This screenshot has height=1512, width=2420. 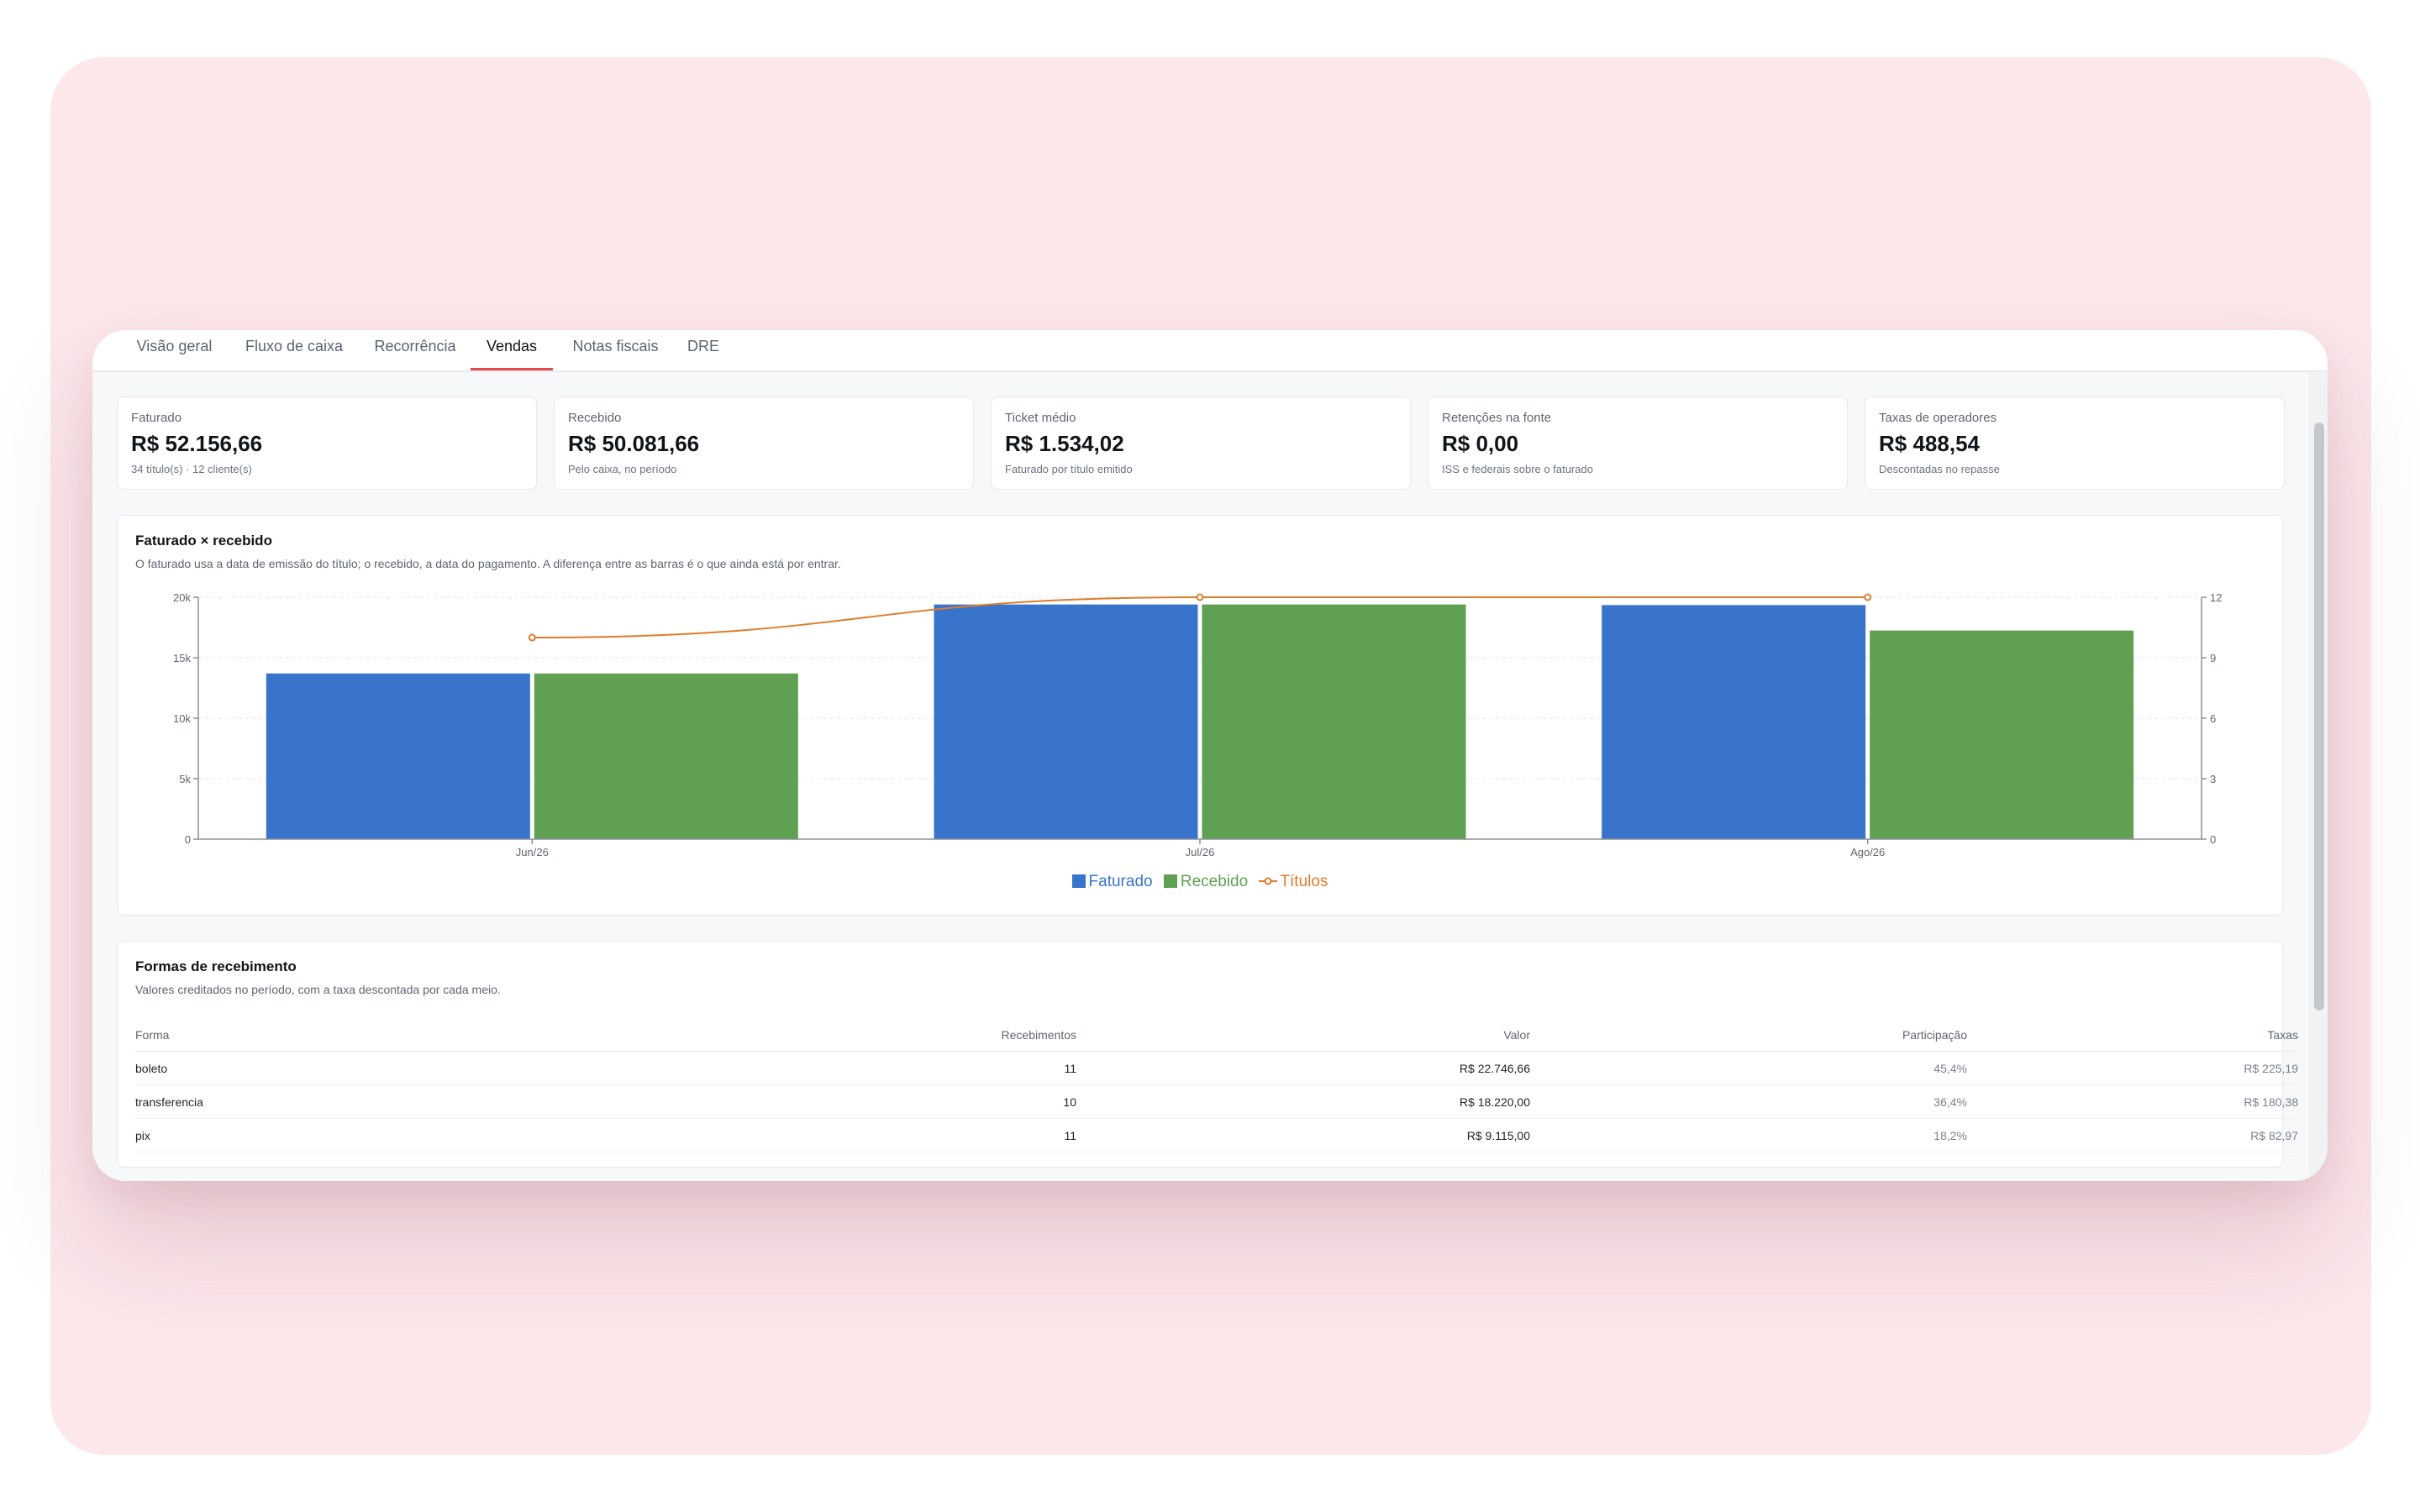 What do you see at coordinates (1748, 1035) in the screenshot?
I see `column-header-participacao: Participação` at bounding box center [1748, 1035].